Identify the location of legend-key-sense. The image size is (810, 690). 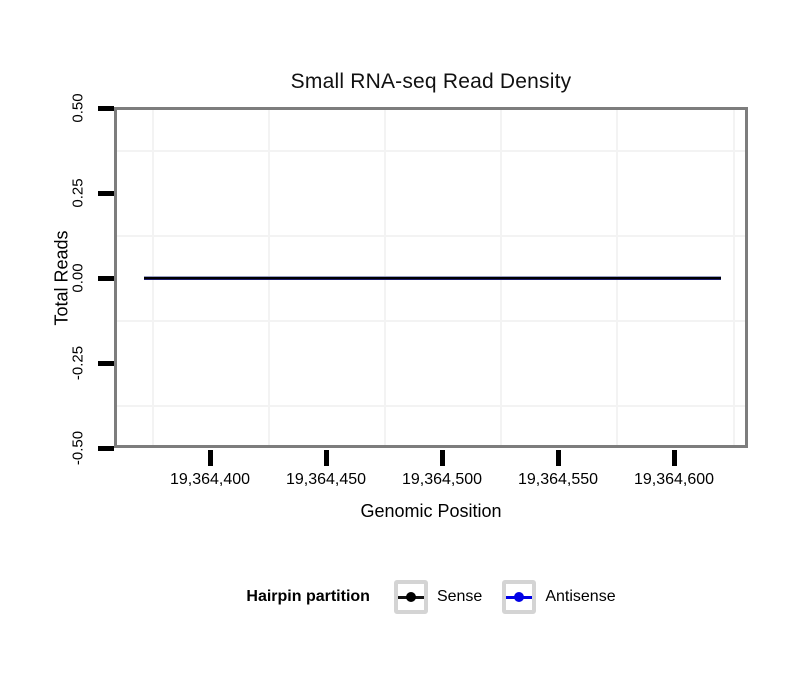
(410, 597).